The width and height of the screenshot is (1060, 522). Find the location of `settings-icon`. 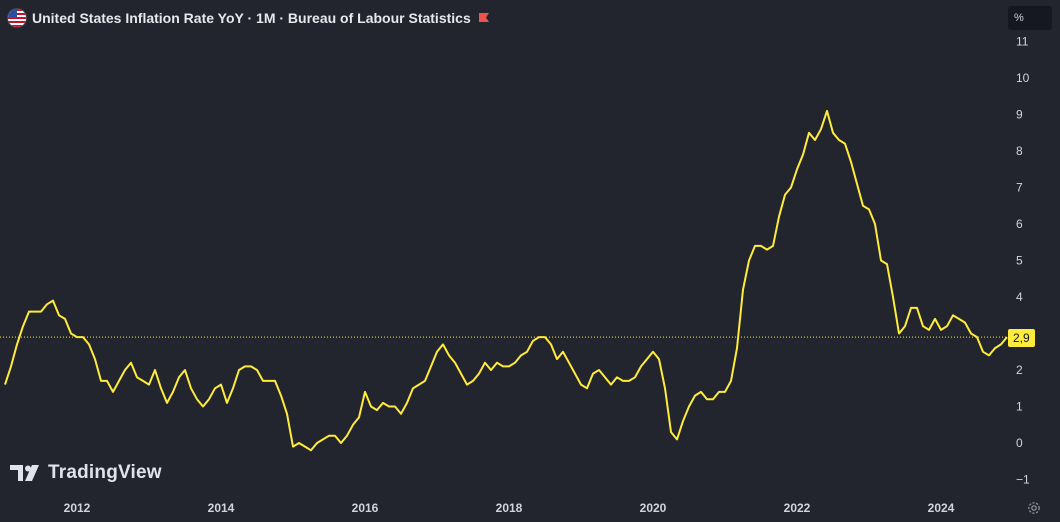

settings-icon is located at coordinates (1034, 508).